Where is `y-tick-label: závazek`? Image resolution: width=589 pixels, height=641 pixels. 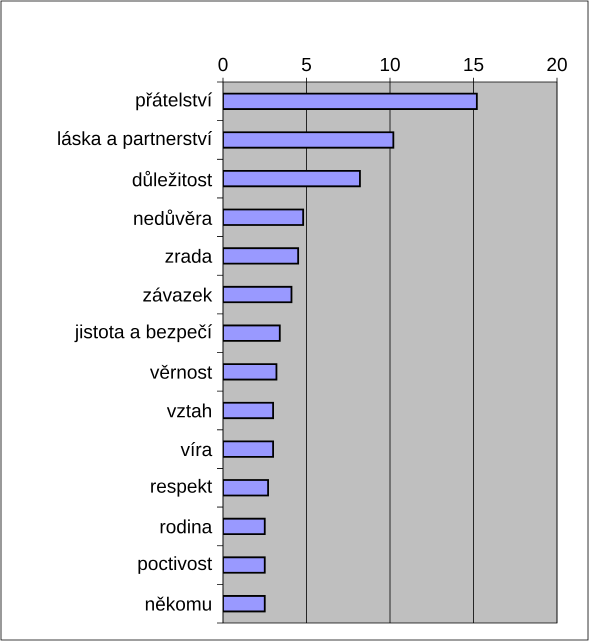 y-tick-label: závazek is located at coordinates (177, 294).